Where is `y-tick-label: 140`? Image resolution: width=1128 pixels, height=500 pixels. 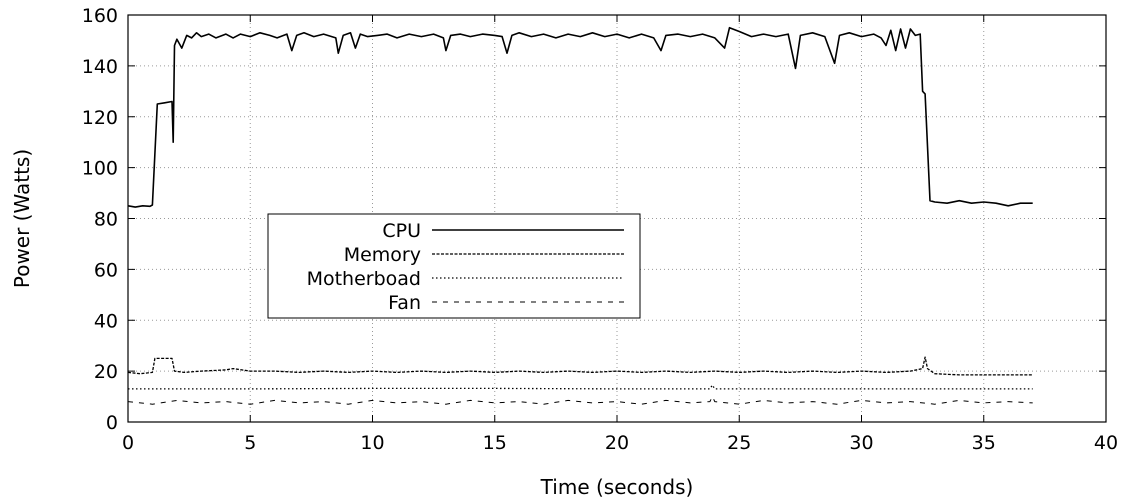
y-tick-label: 140 is located at coordinates (100, 67).